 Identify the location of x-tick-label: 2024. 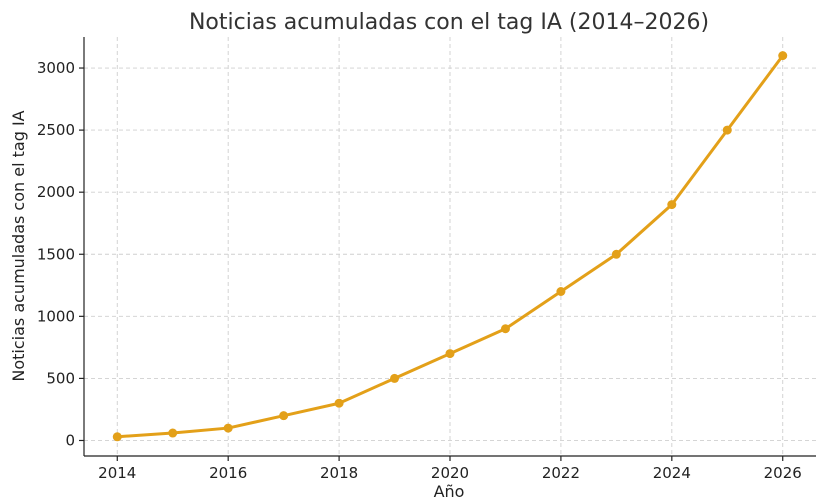
(672, 473).